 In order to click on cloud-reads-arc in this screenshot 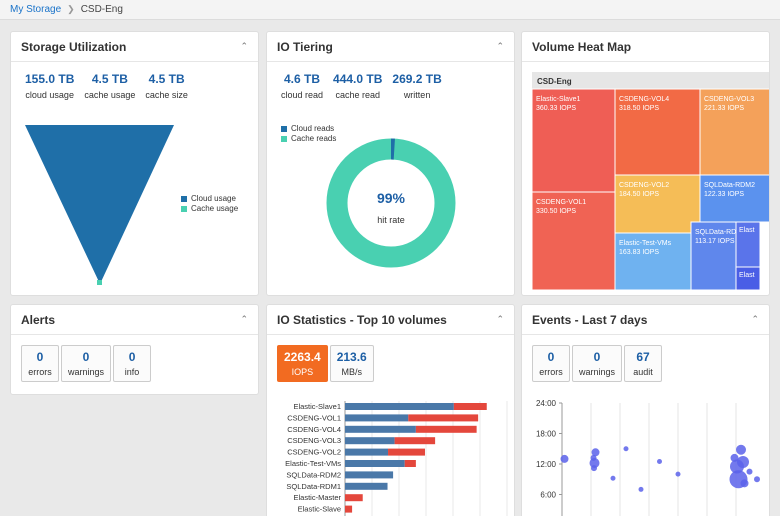, I will do `click(391, 203)`.